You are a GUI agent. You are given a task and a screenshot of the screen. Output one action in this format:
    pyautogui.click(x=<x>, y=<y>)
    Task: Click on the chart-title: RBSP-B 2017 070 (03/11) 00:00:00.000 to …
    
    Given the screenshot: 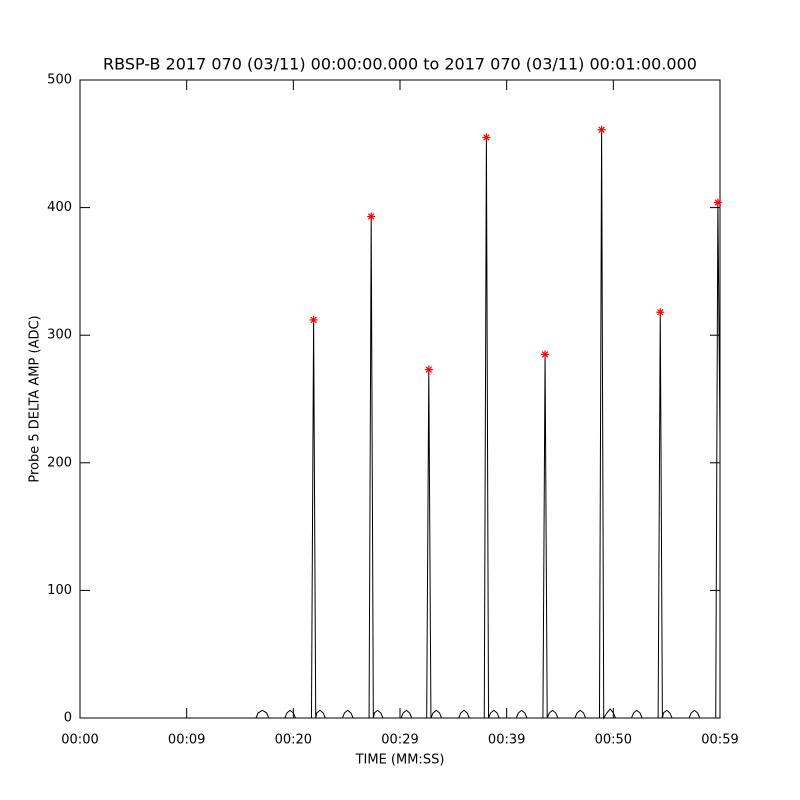 What is the action you would take?
    pyautogui.click(x=400, y=64)
    